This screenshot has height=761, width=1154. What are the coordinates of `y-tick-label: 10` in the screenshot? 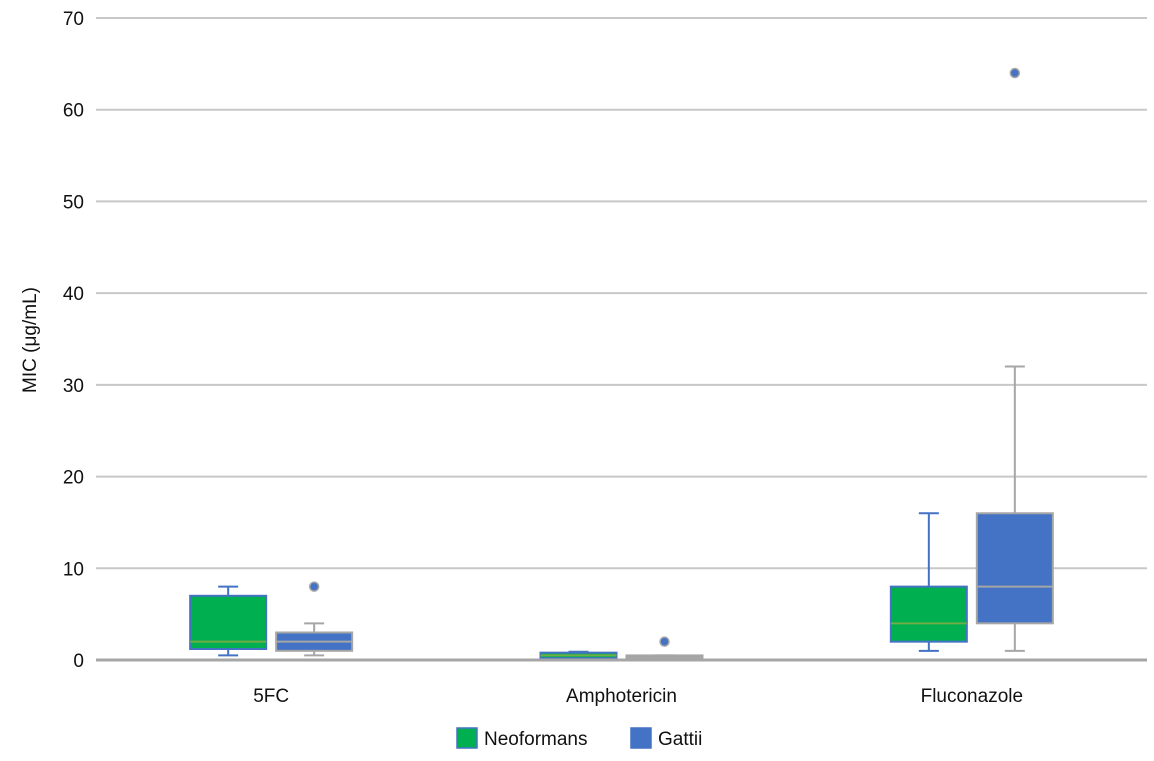 It's located at (73, 569).